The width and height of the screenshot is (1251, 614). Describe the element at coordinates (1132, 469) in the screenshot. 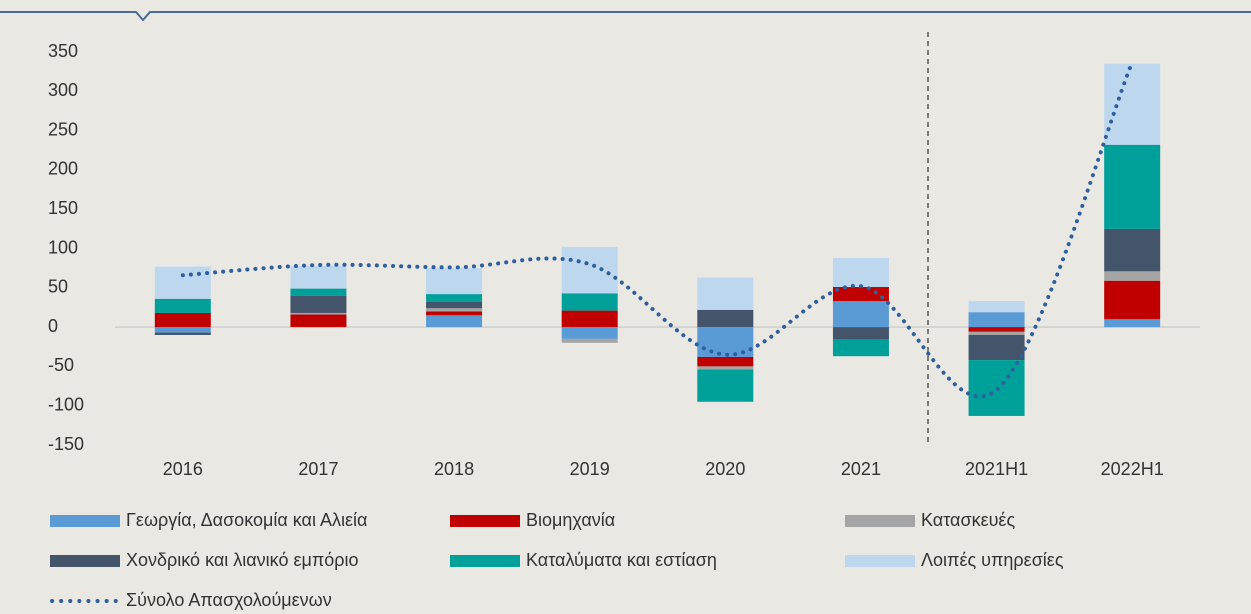

I see `x-tick-label: 2022H1` at that location.